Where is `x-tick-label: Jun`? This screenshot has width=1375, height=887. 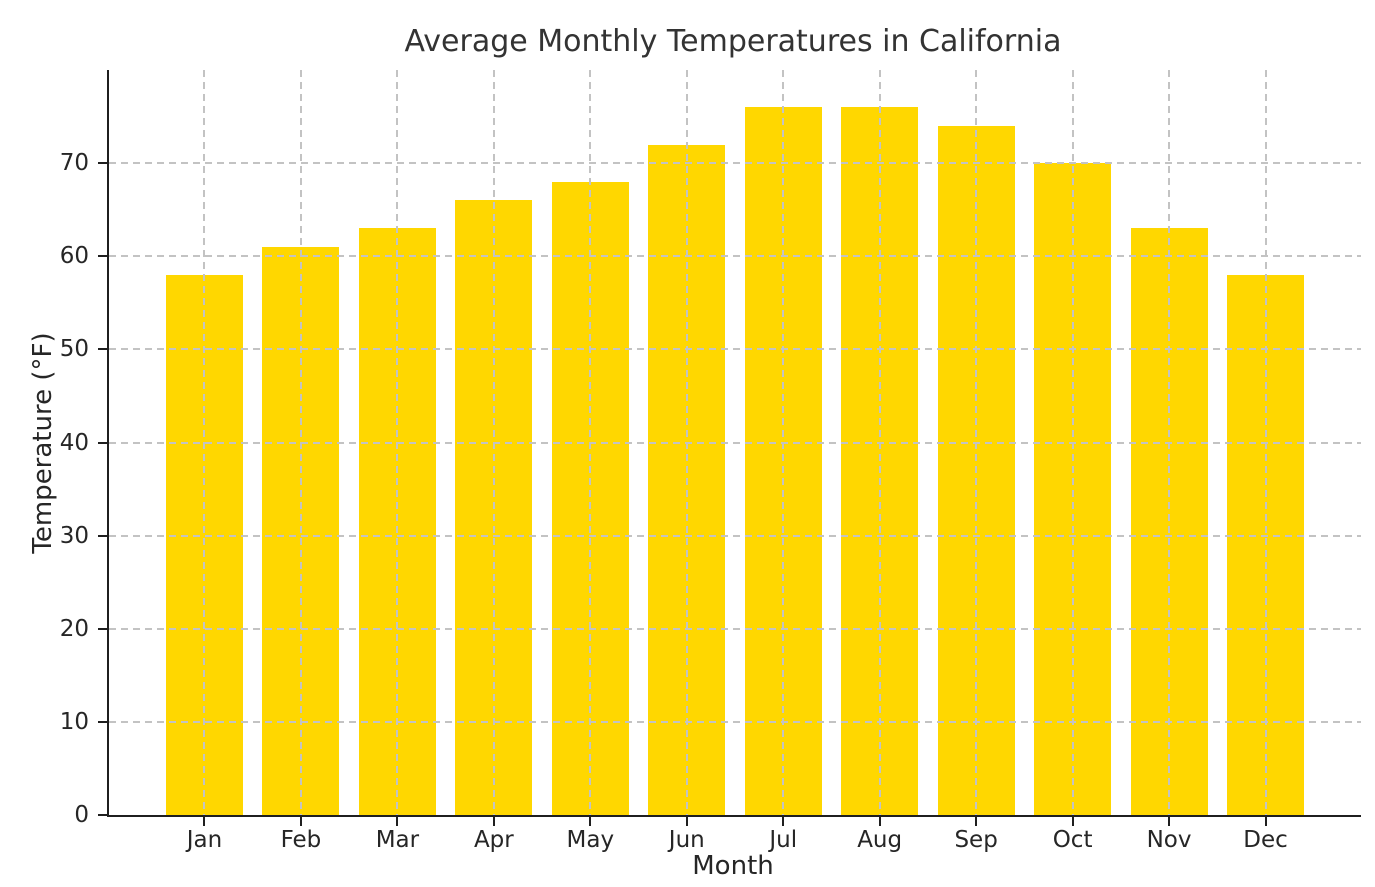 x-tick-label: Jun is located at coordinates (686, 840).